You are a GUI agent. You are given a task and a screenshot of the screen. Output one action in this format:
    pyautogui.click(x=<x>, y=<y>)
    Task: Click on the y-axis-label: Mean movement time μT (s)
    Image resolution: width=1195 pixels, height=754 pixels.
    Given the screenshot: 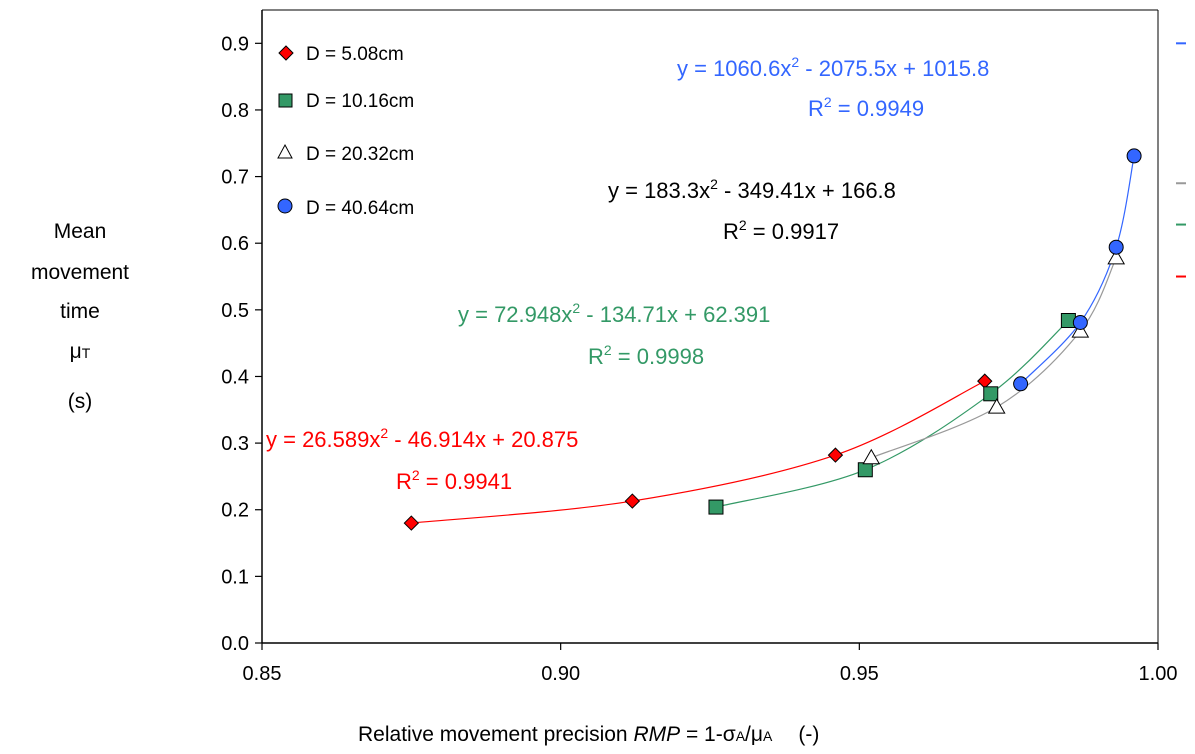 What is the action you would take?
    pyautogui.click(x=80, y=316)
    